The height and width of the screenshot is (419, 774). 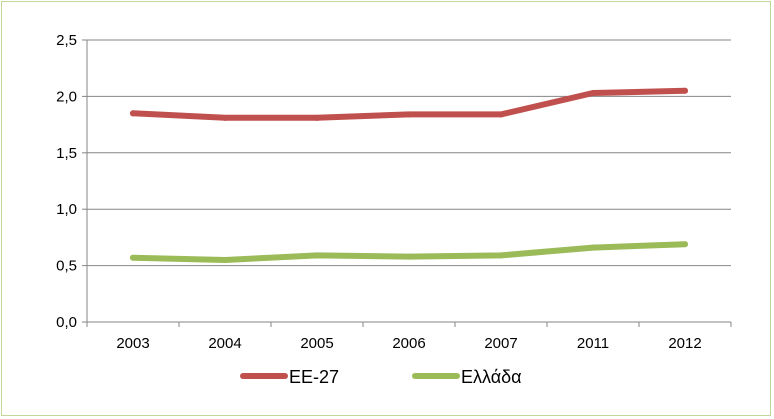 I want to click on x-tick-labels: 2003 2004 2005 2006 2007 2011 2012, so click(x=408, y=343).